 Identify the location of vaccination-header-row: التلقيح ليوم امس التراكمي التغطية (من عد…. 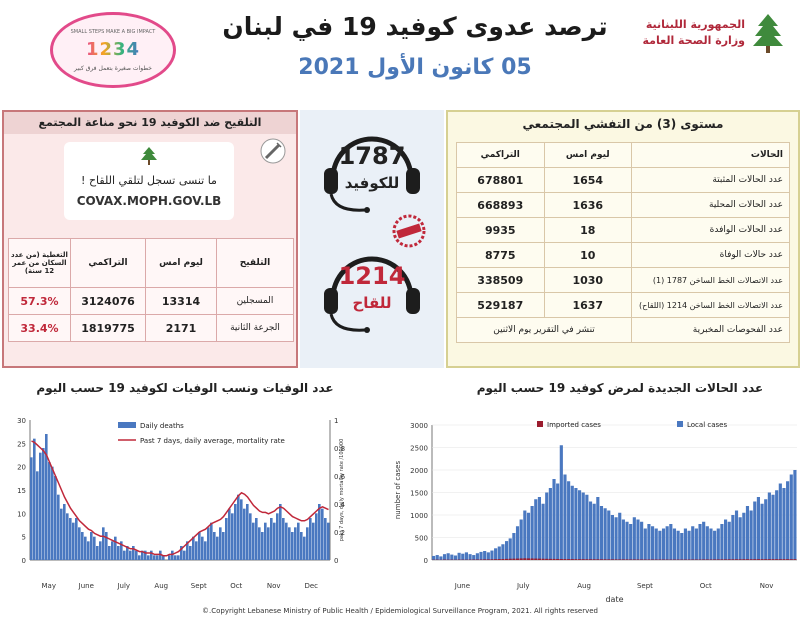
(151, 263).